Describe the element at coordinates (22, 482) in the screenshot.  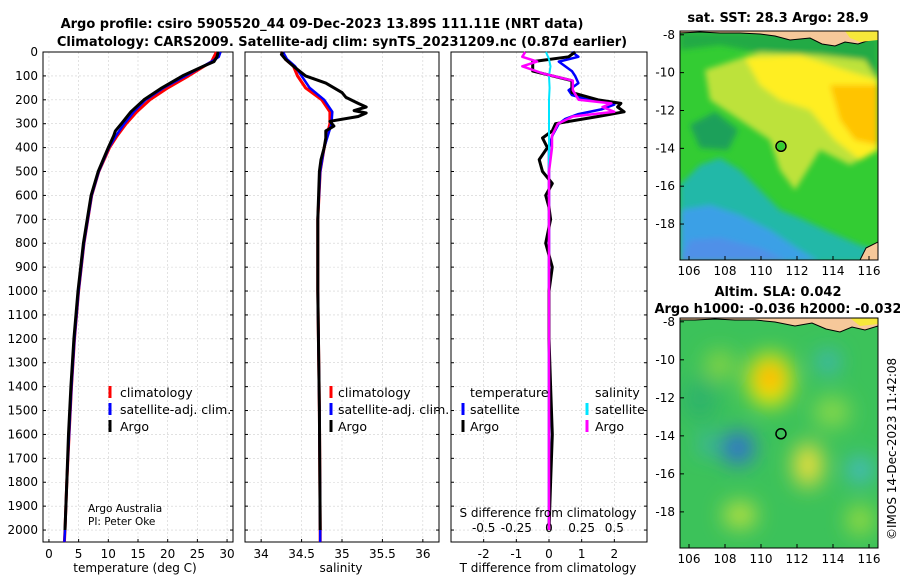
I see `y-tick-label: 1800` at that location.